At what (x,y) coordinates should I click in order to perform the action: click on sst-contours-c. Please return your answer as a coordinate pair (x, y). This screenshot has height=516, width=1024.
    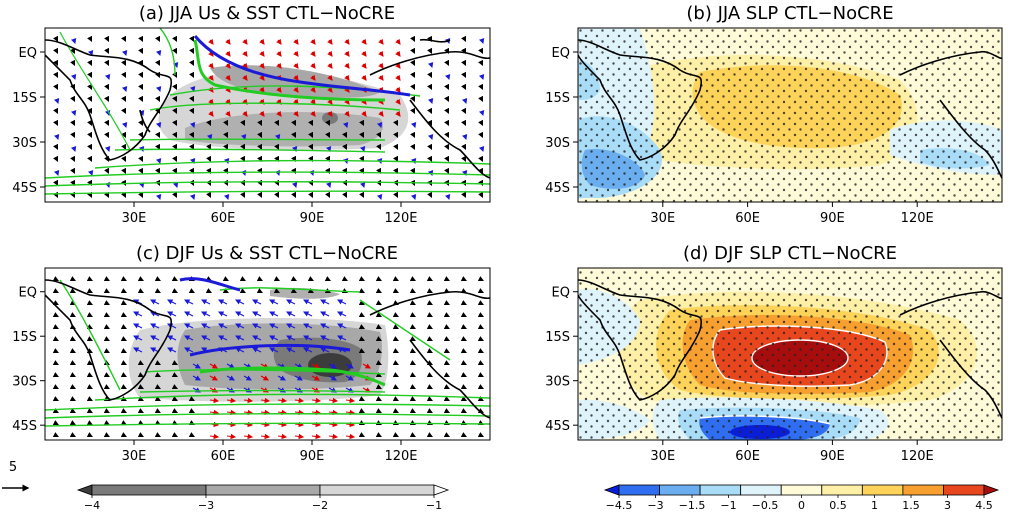
    Looking at the image, I should click on (267, 353).